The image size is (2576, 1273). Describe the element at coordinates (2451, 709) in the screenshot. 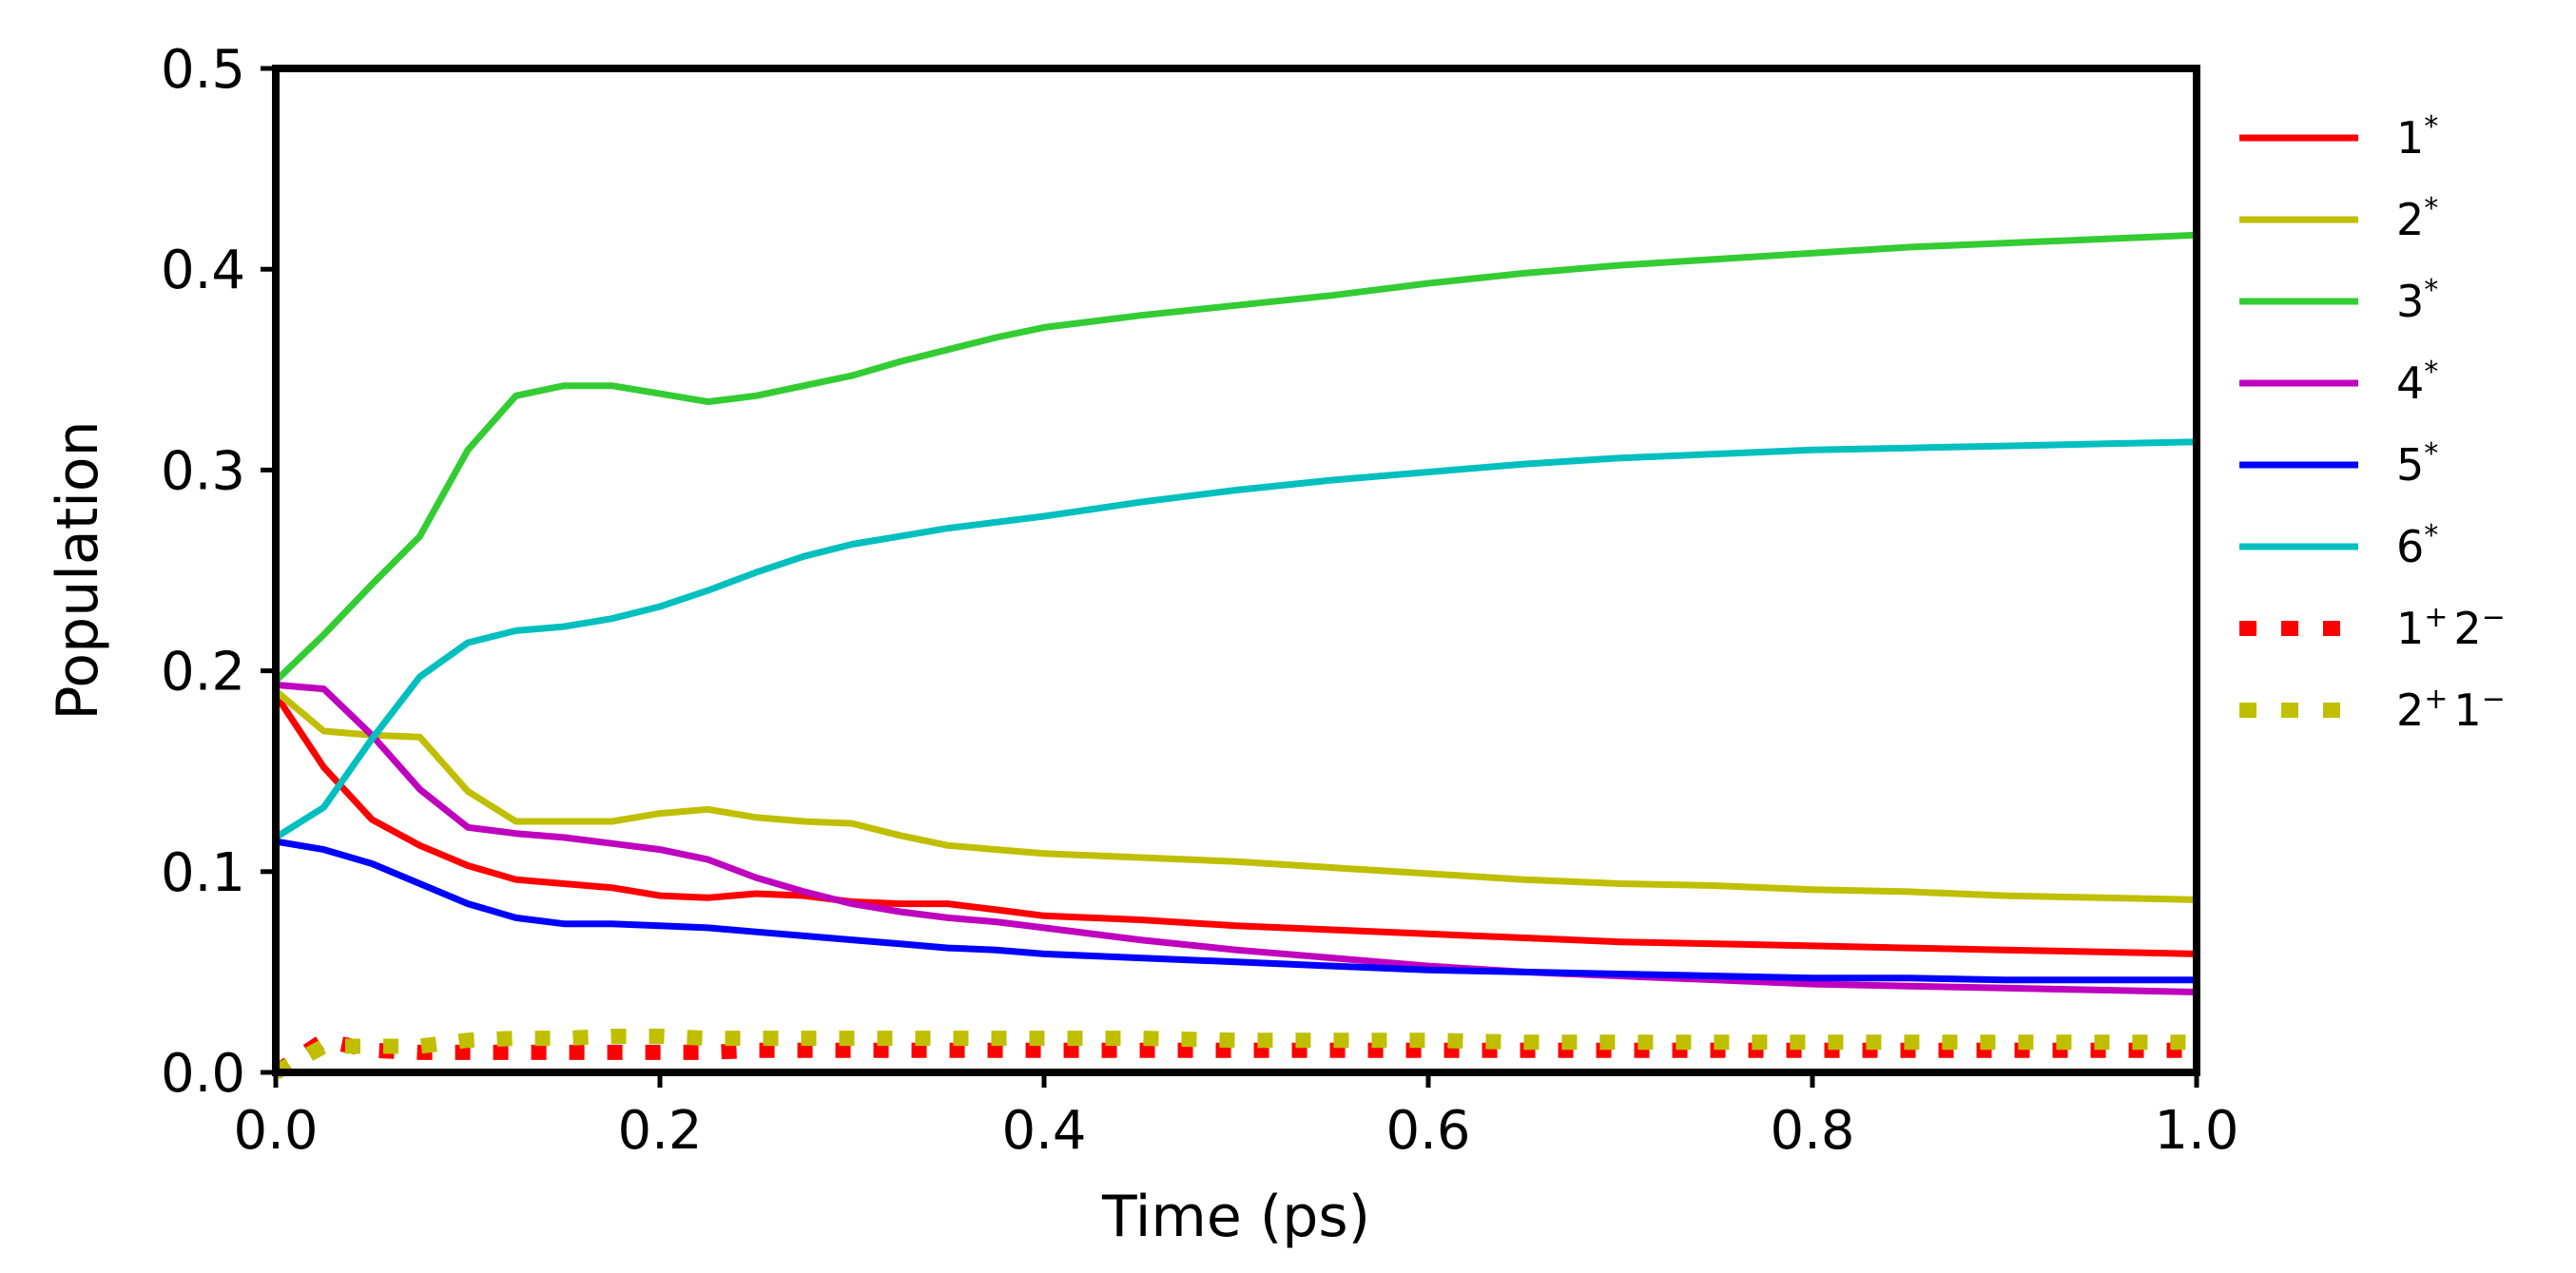

I see `legend-label: 2+ 1−` at that location.